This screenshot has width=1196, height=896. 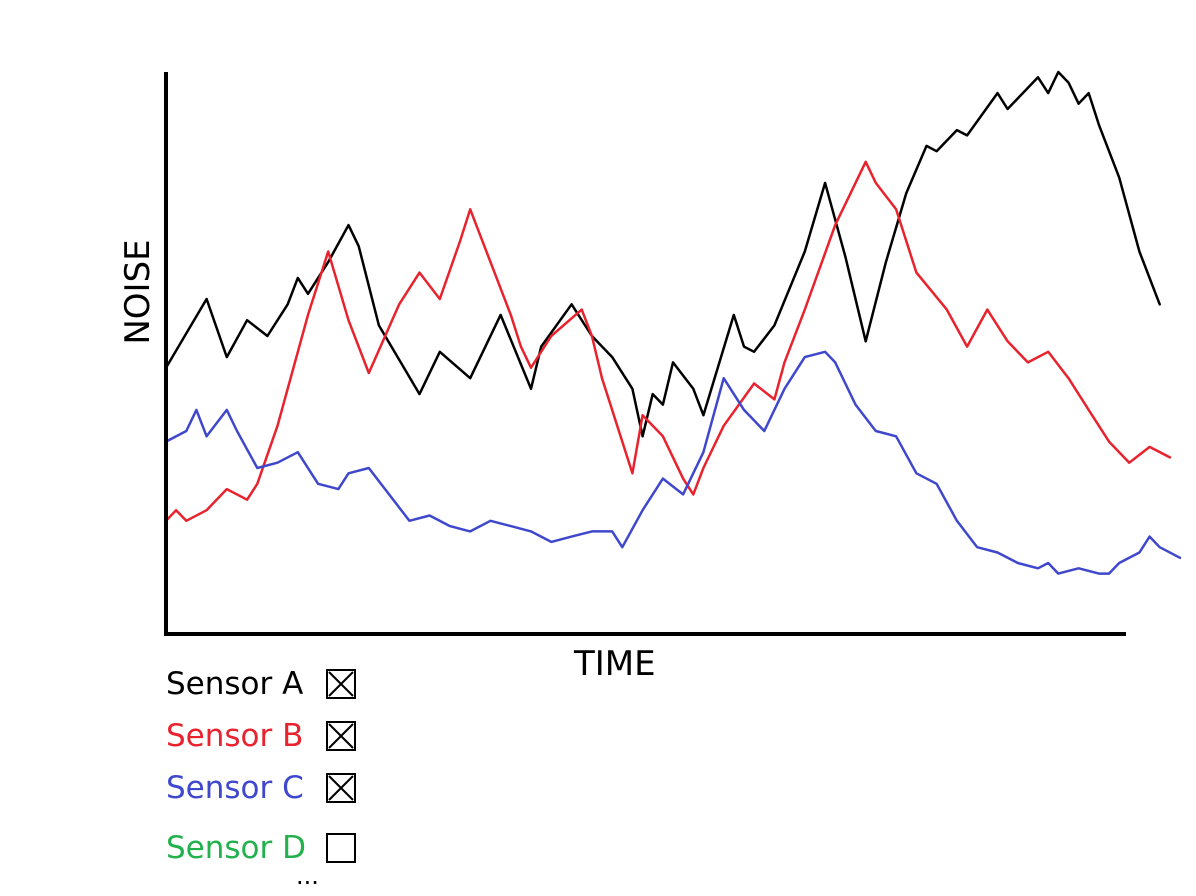 What do you see at coordinates (235, 684) in the screenshot?
I see `legend-label: Sensor A` at bounding box center [235, 684].